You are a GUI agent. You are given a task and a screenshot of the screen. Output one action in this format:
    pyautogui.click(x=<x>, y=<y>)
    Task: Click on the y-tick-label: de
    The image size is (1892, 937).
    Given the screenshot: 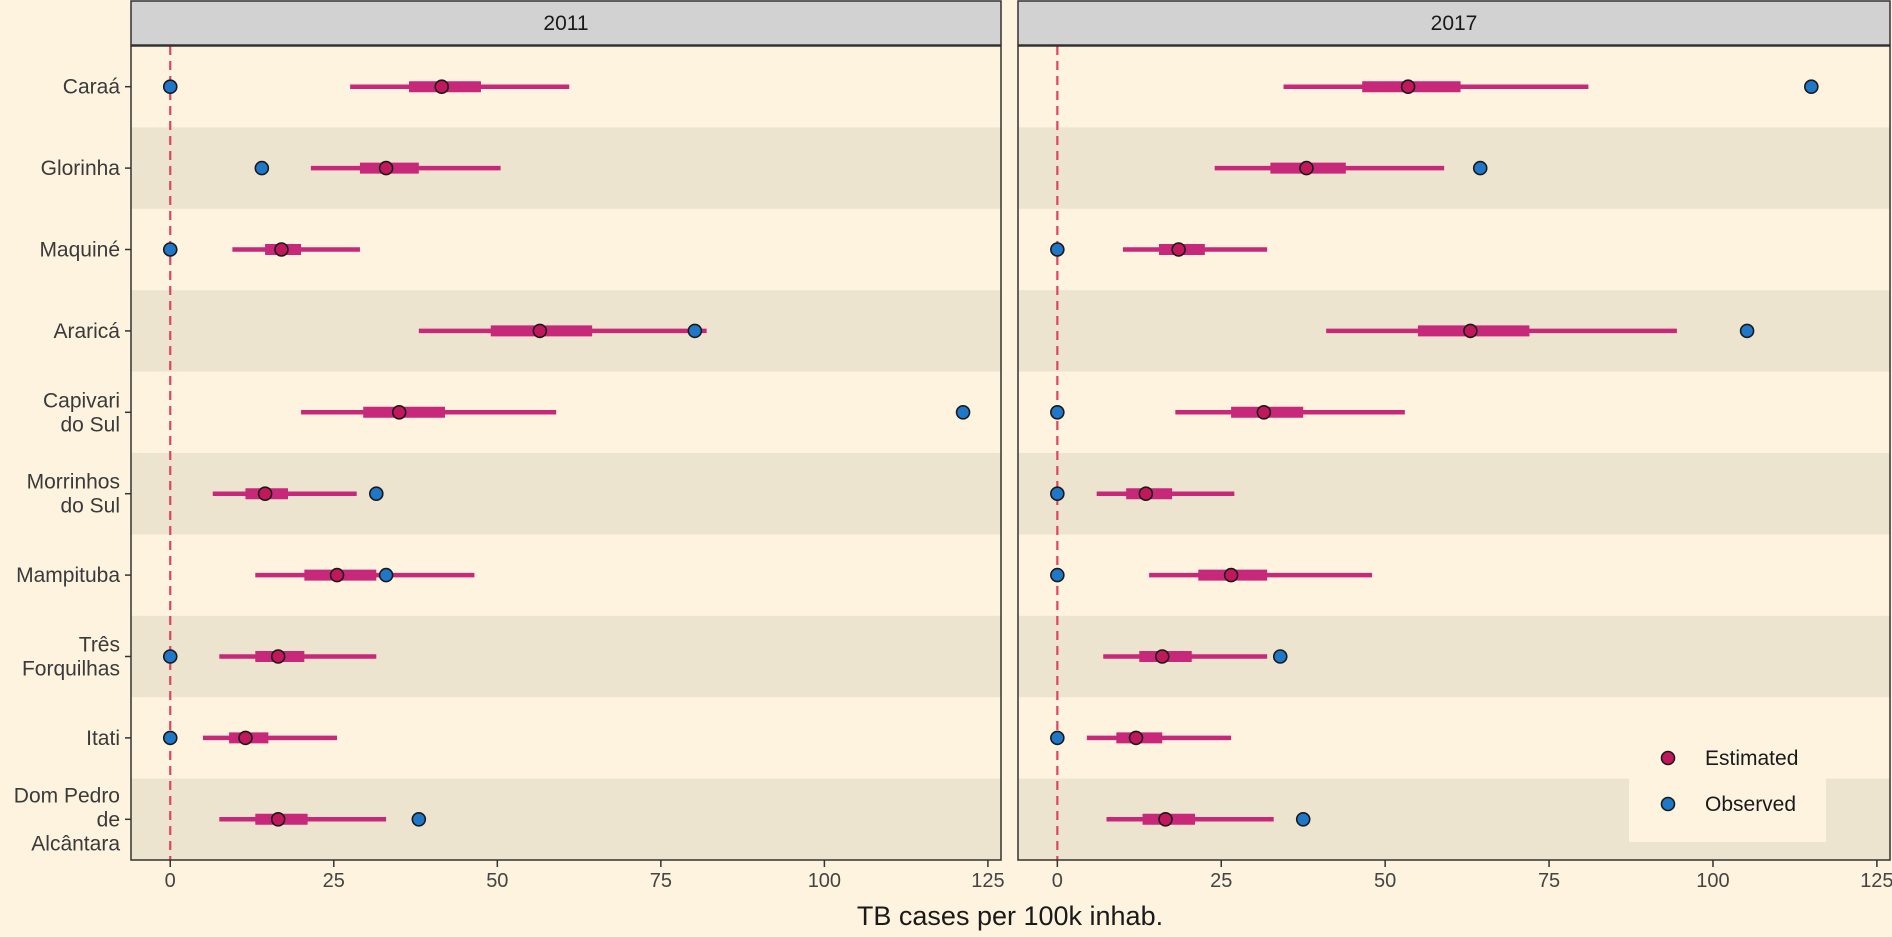 What is the action you would take?
    pyautogui.click(x=108, y=819)
    